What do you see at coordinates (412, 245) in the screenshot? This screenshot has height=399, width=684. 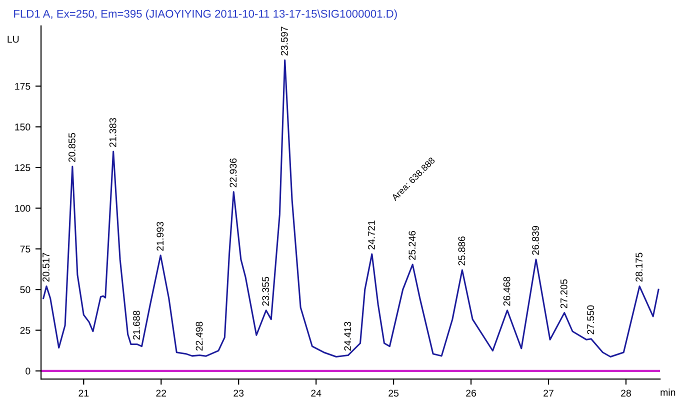 I see `annotation: 25.246` at bounding box center [412, 245].